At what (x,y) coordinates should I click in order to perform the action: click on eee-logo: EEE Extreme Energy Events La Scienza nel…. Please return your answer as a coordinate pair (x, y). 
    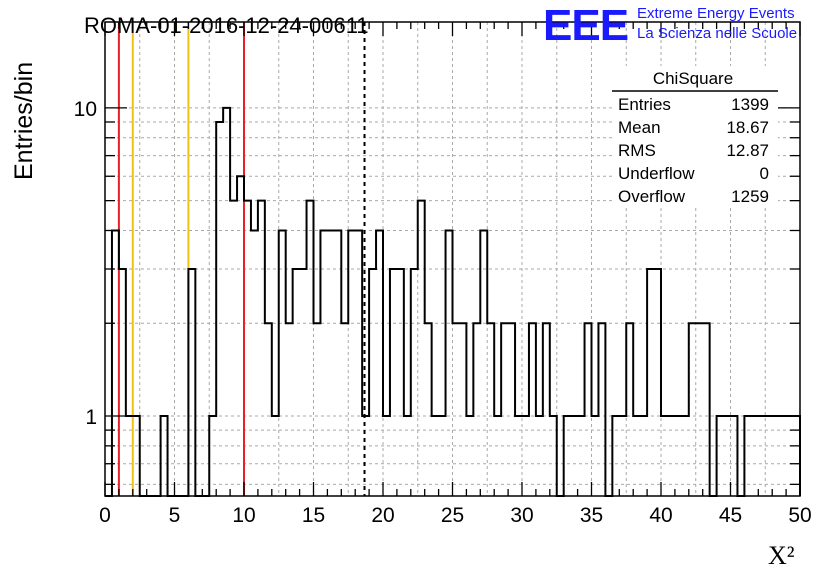
    Looking at the image, I should click on (670, 25).